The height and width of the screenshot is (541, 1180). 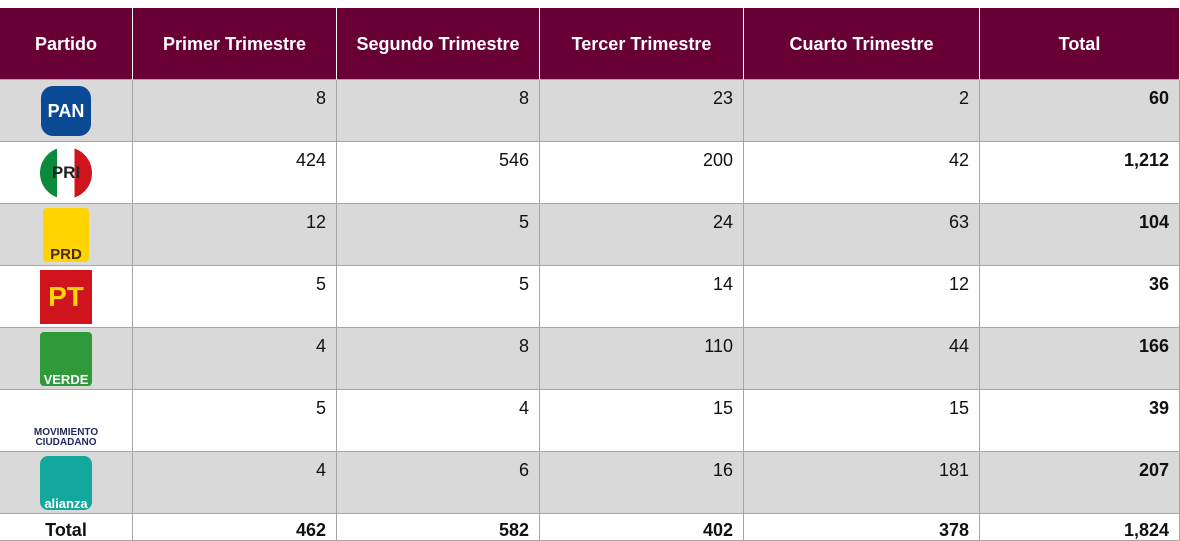 I want to click on cell-value: 207, so click(x=1080, y=483).